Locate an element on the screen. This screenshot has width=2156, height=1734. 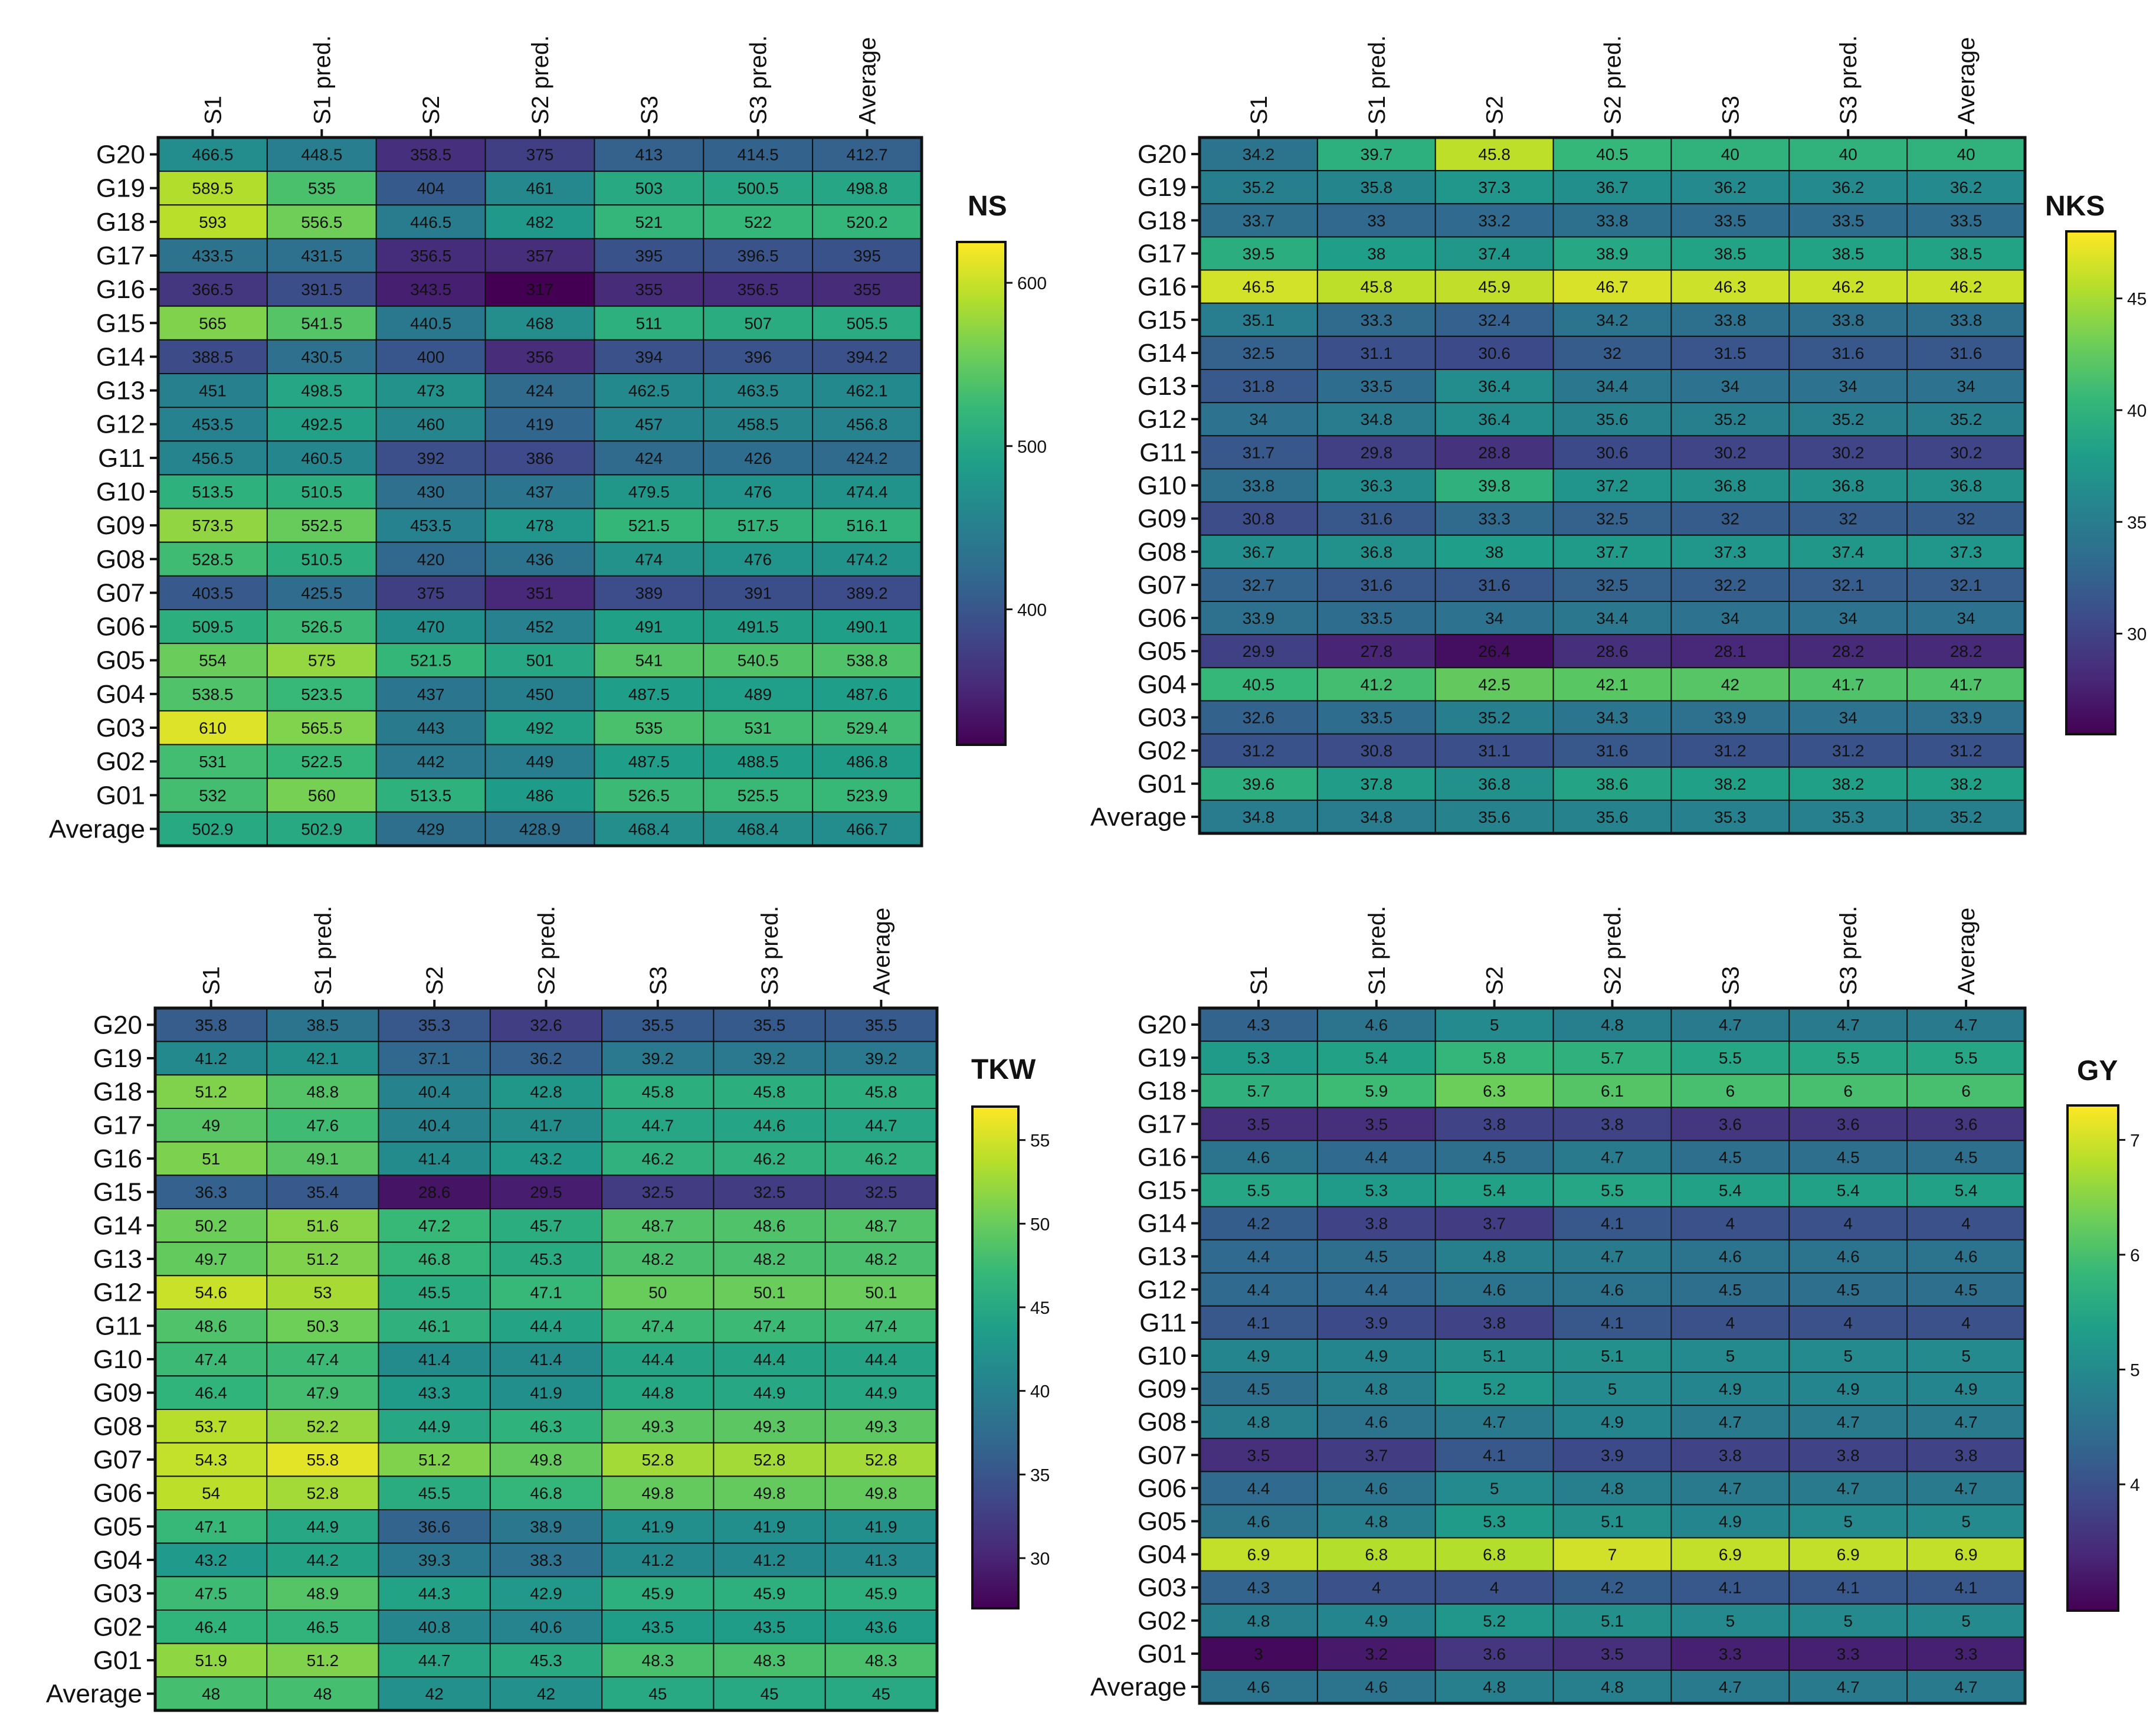
cell-value: 5.5 is located at coordinates (1848, 1058).